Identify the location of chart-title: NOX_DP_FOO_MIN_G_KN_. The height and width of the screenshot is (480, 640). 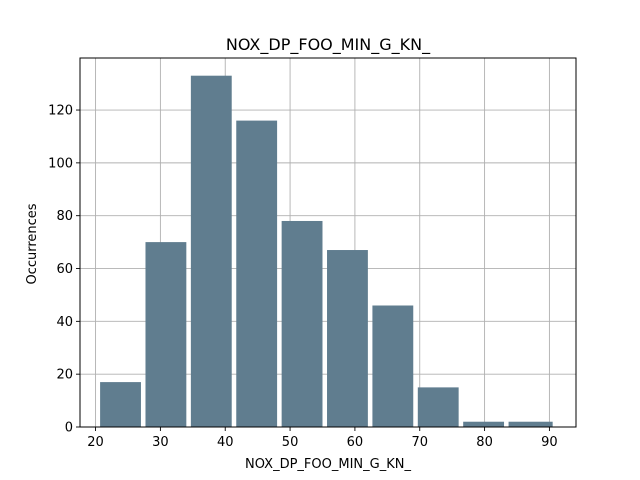
(328, 45).